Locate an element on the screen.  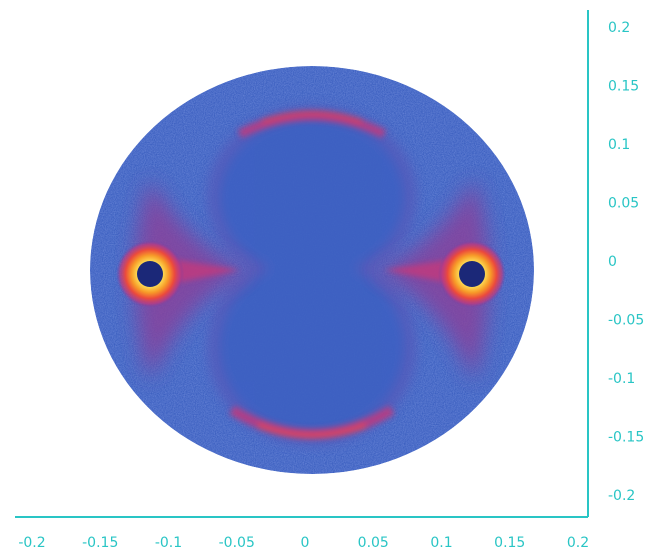
x-tick-labels: -0.2 -0.15 -0.1 -0.05 0 0.05 0.1 0.15 0.2 is located at coordinates (303, 543).